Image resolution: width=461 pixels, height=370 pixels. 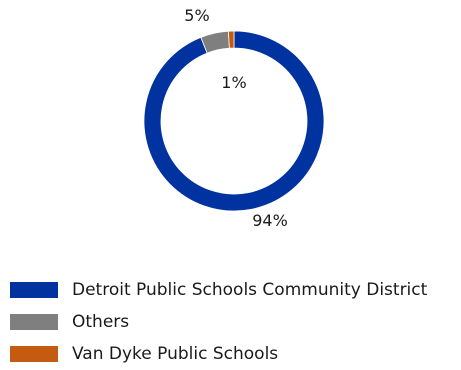 I want to click on slice-label-others: 5%, so click(x=196, y=15).